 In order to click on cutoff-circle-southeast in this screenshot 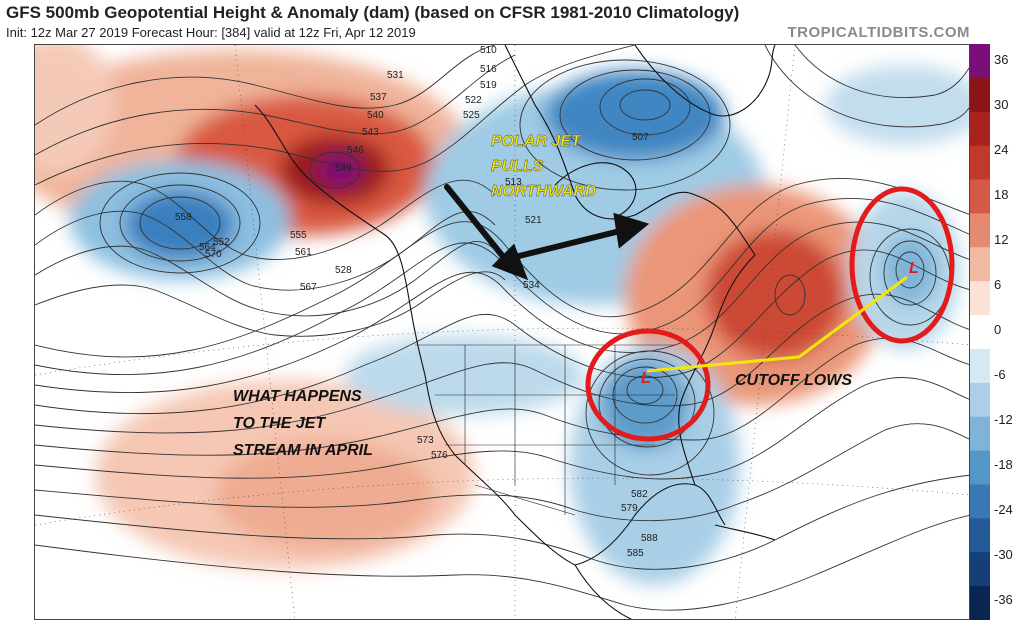, I will do `click(648, 385)`.